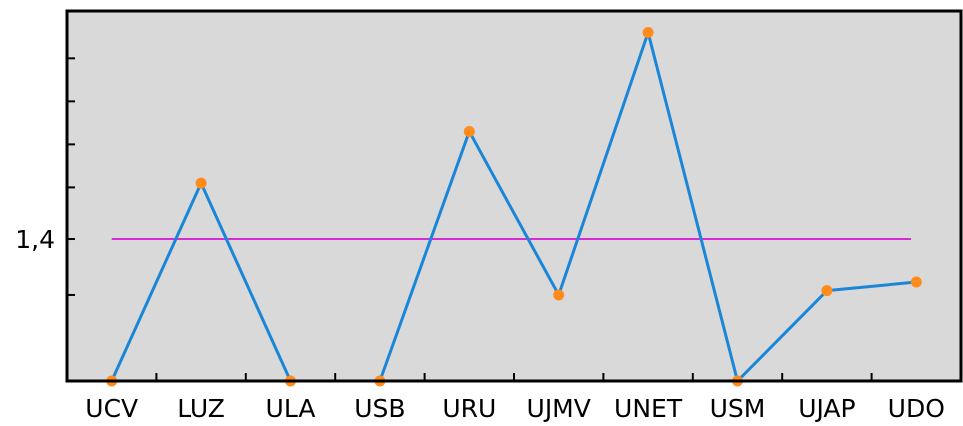  I want to click on y-axis-labels: 1,4, so click(35, 239).